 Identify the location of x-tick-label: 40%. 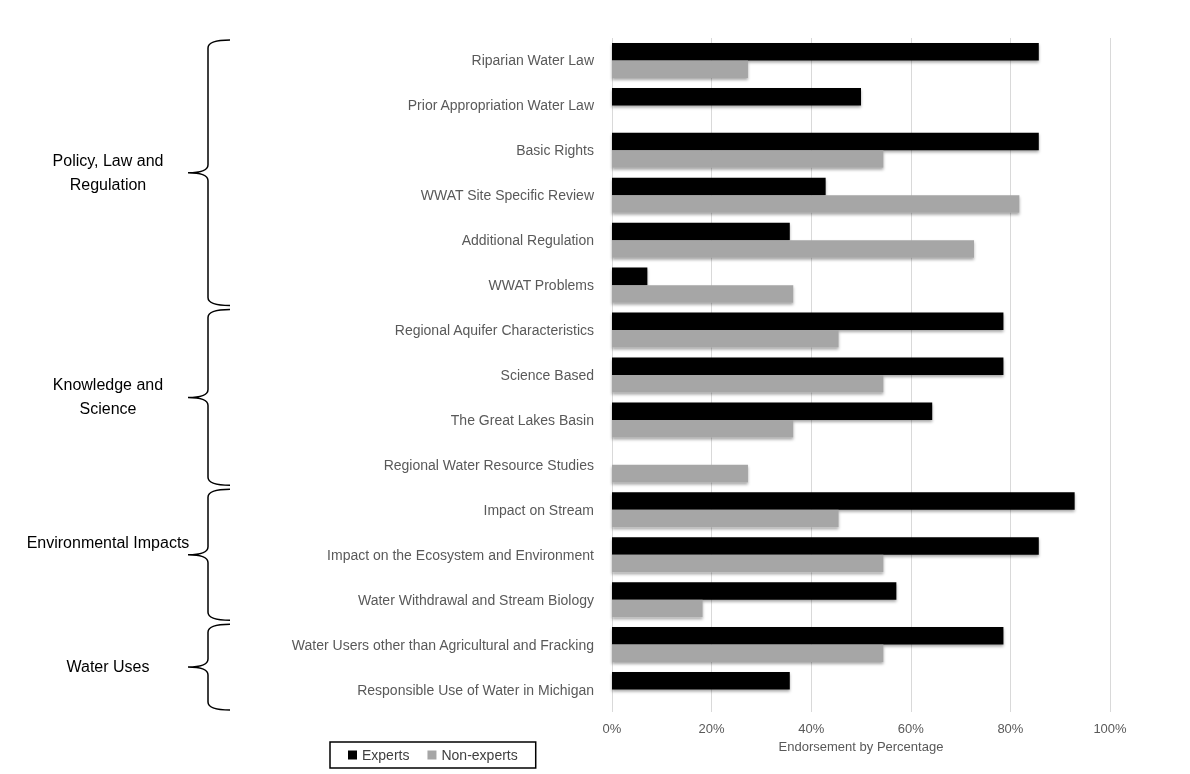
(811, 728).